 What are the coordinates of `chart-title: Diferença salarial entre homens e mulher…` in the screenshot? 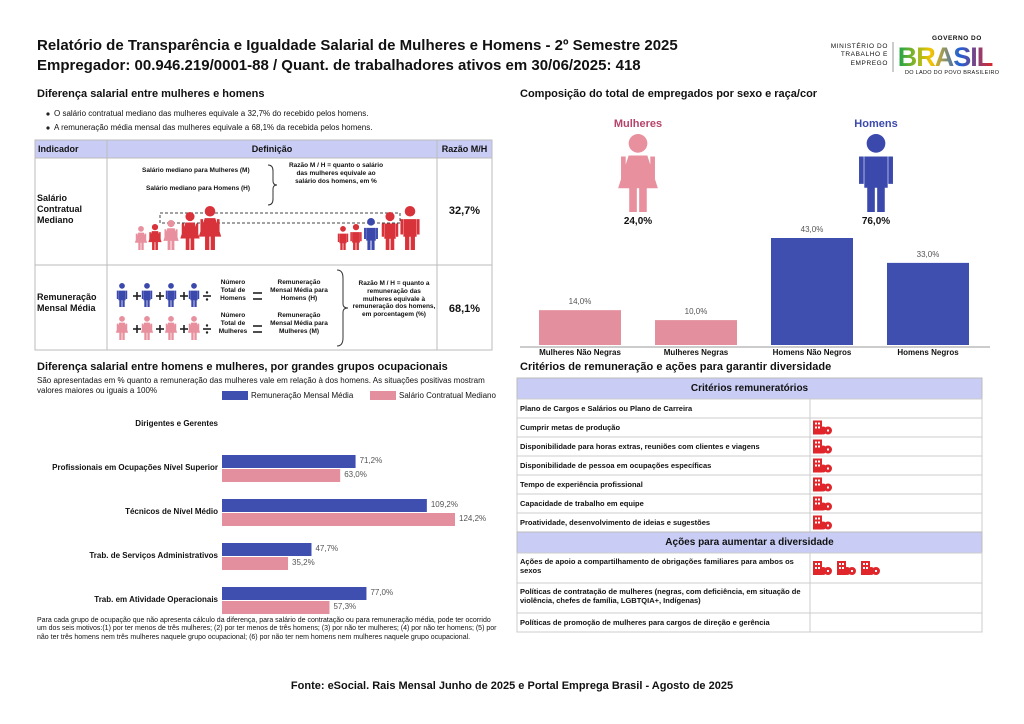 It's located at (242, 367).